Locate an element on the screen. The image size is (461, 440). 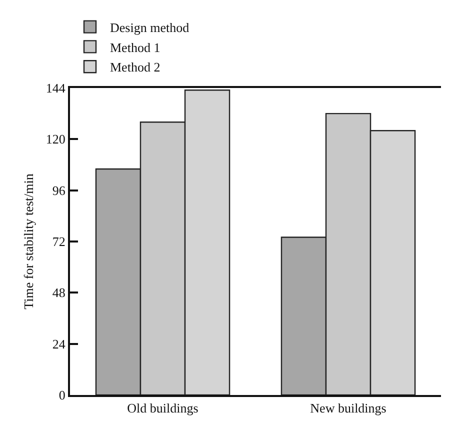
y-tick-label: 120 is located at coordinates (56, 139).